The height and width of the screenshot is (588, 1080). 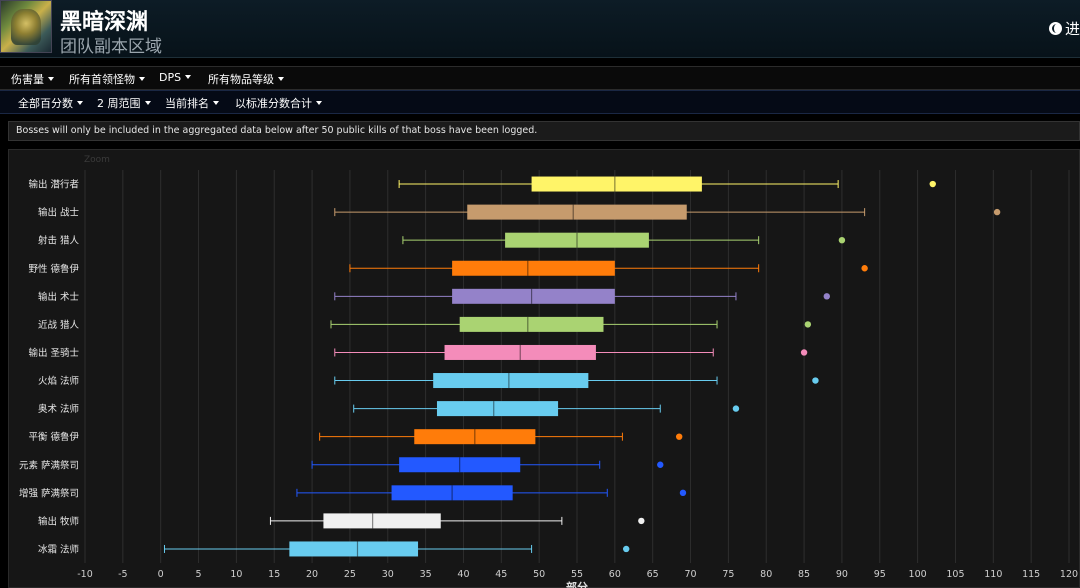 I want to click on category-label: 输出 战士, so click(x=59, y=213).